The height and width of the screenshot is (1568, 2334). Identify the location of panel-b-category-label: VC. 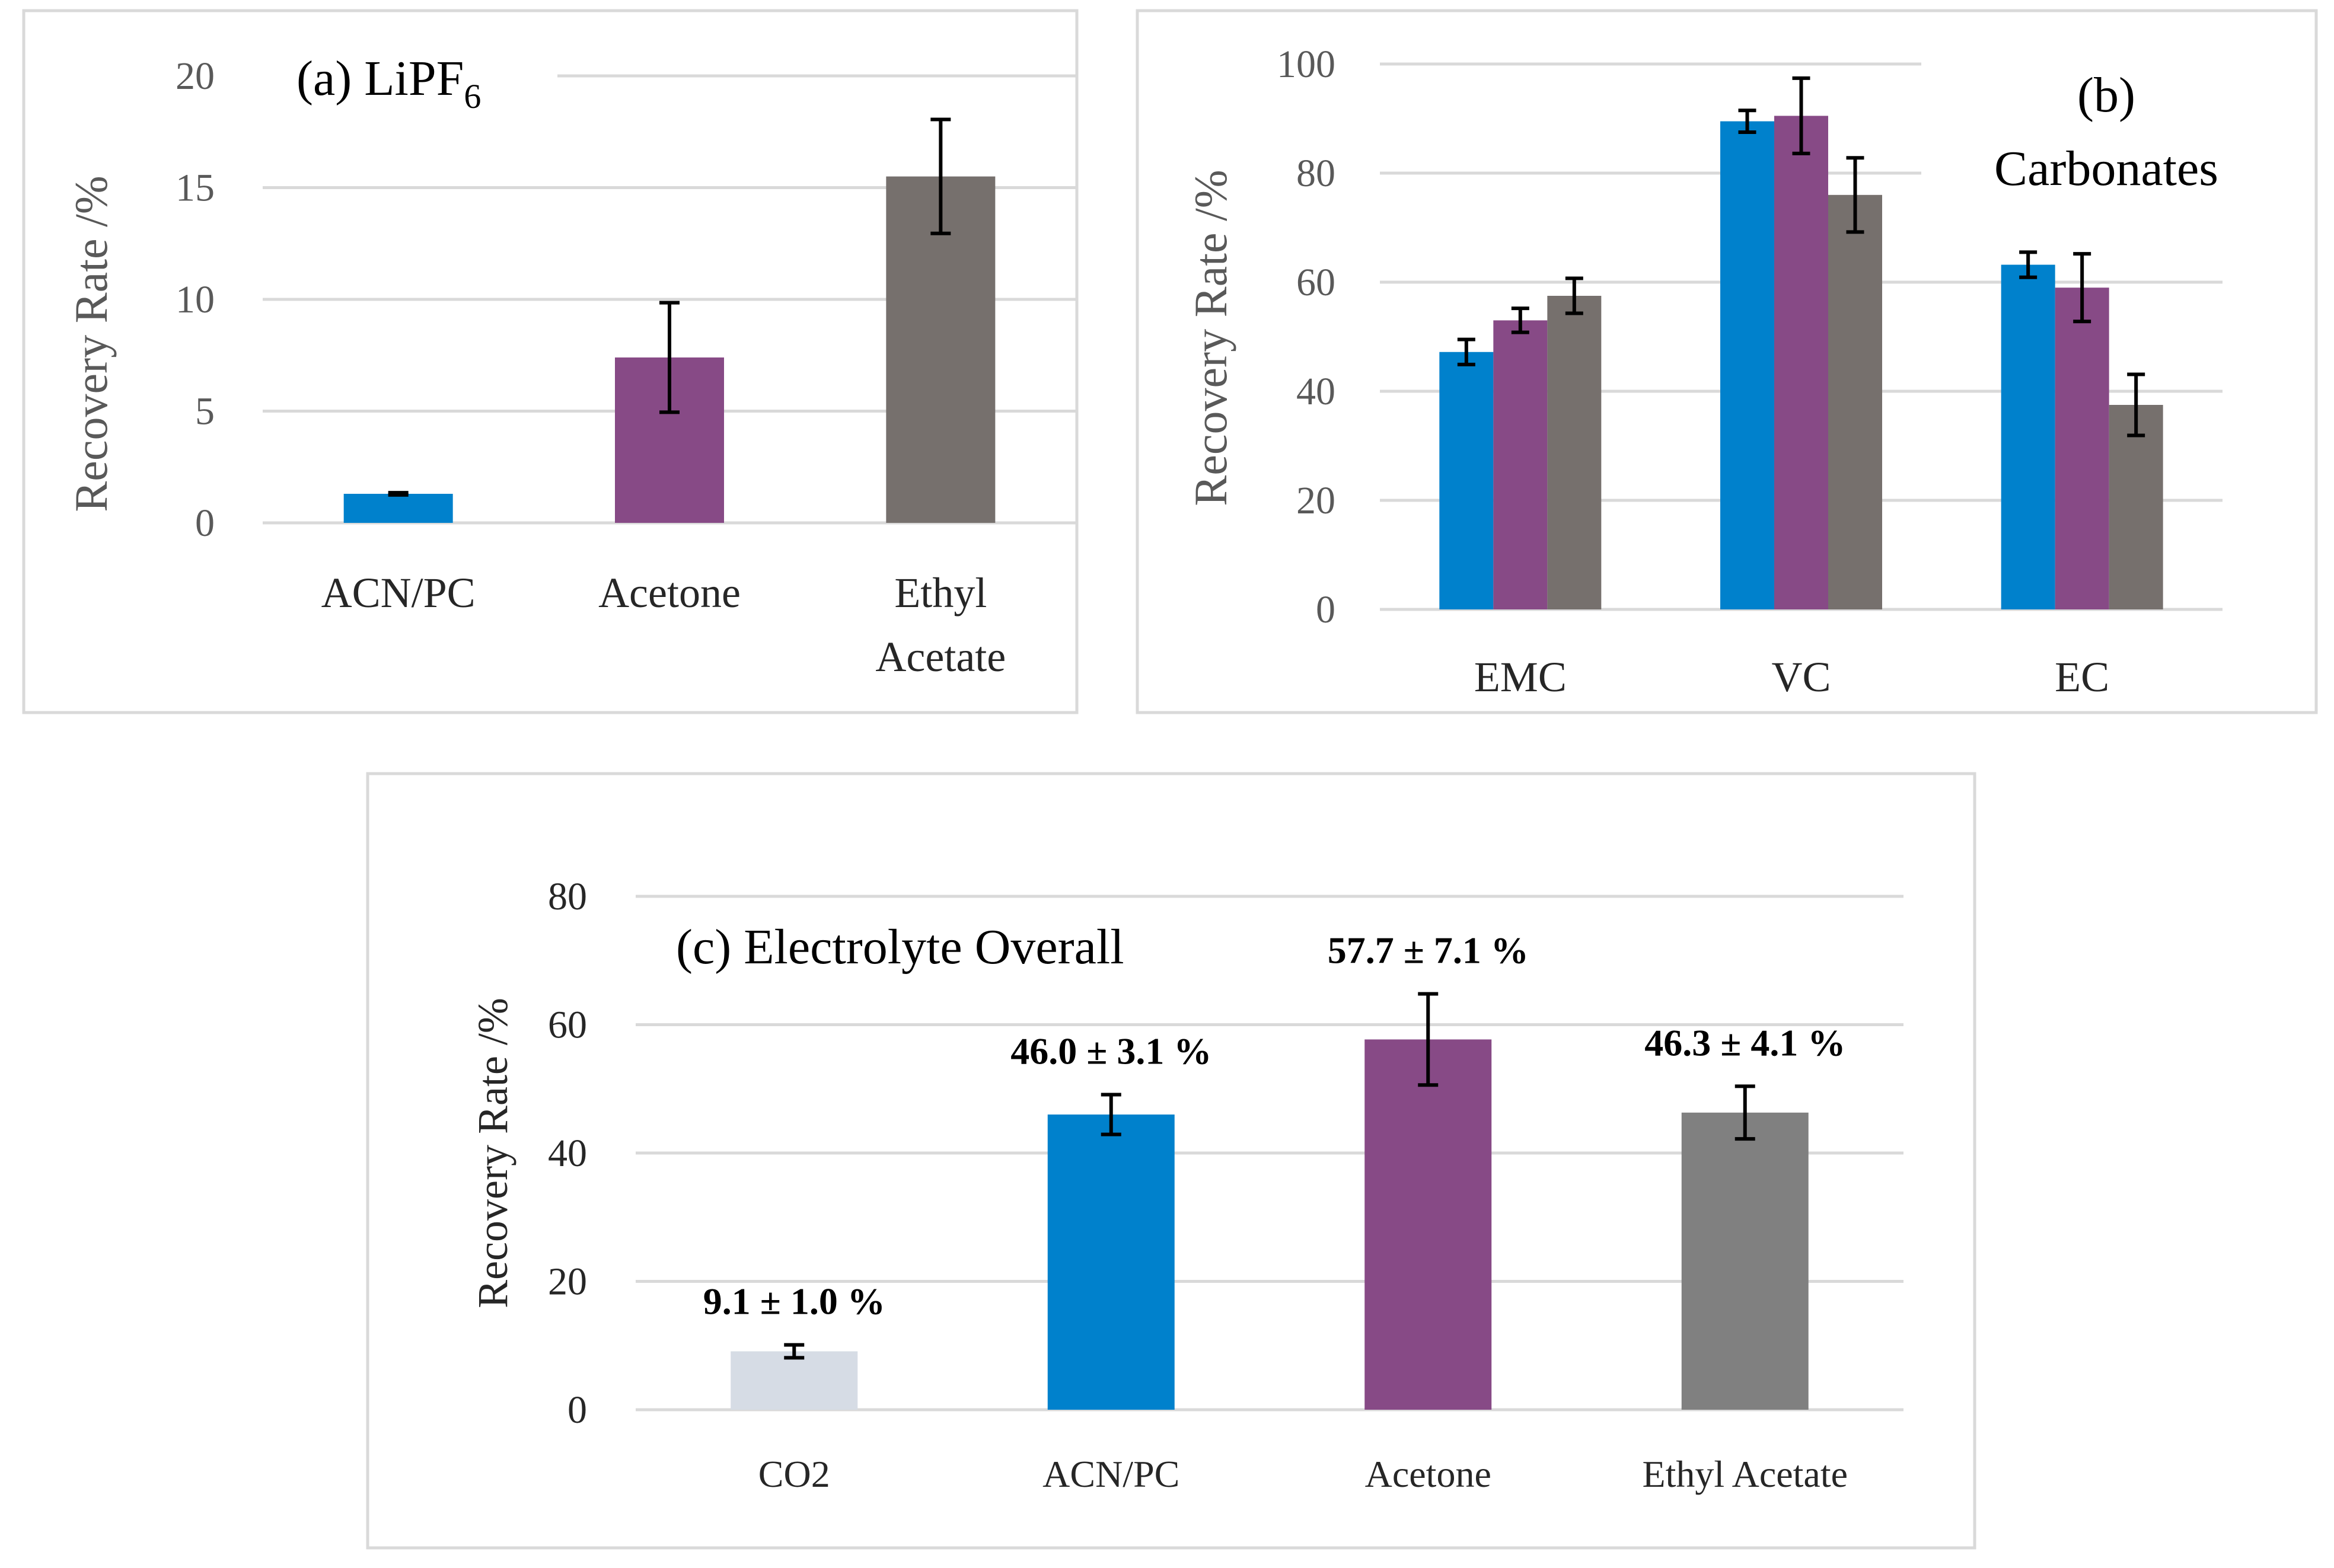
(1801, 677).